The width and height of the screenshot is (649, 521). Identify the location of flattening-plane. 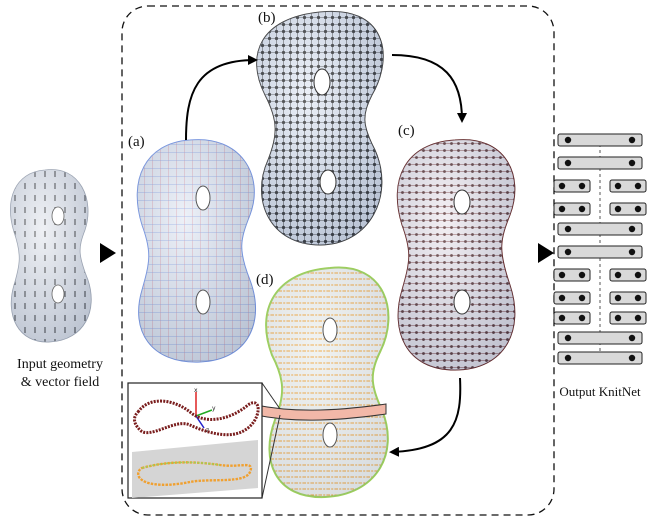
(195, 469).